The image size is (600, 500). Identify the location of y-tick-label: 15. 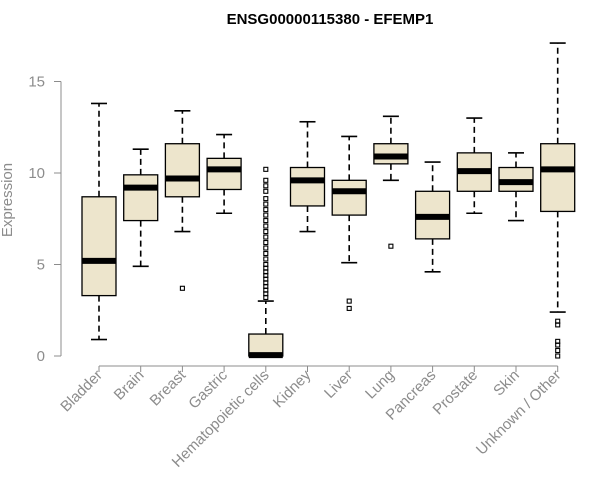
(36, 82).